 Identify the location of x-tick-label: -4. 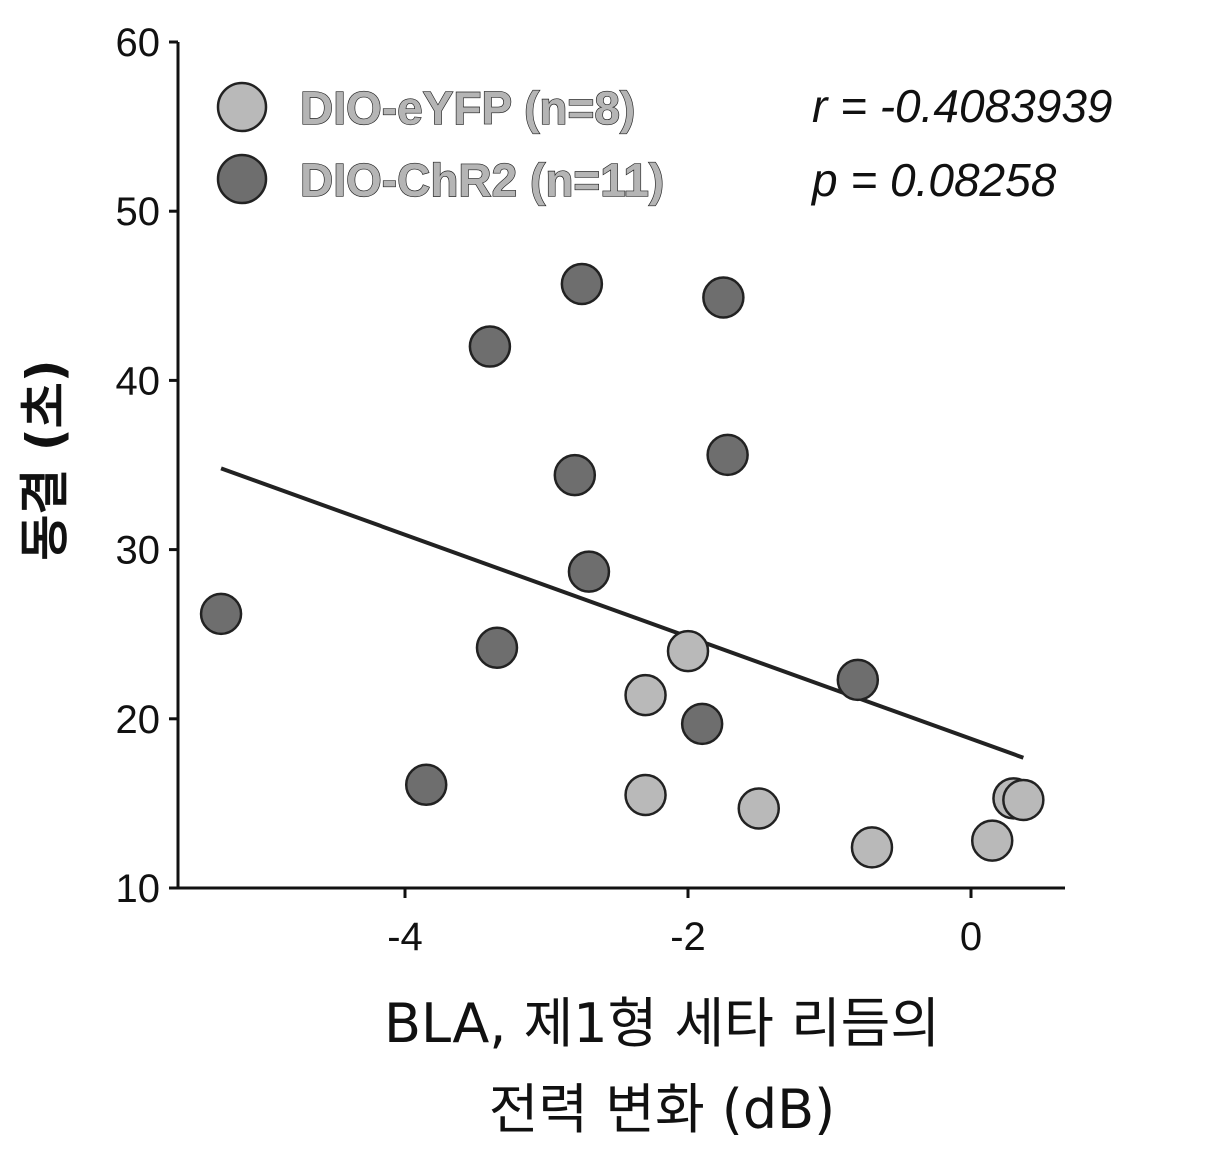
(405, 937).